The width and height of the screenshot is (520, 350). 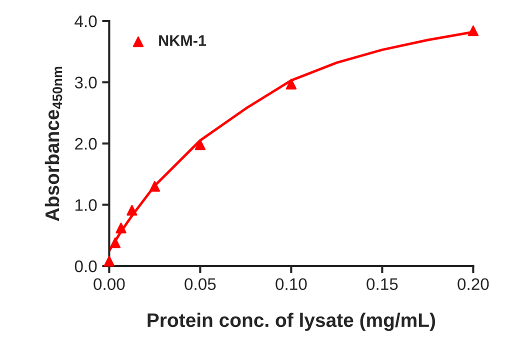 What do you see at coordinates (85, 21) in the screenshot?
I see `y-tick-label: 4.0` at bounding box center [85, 21].